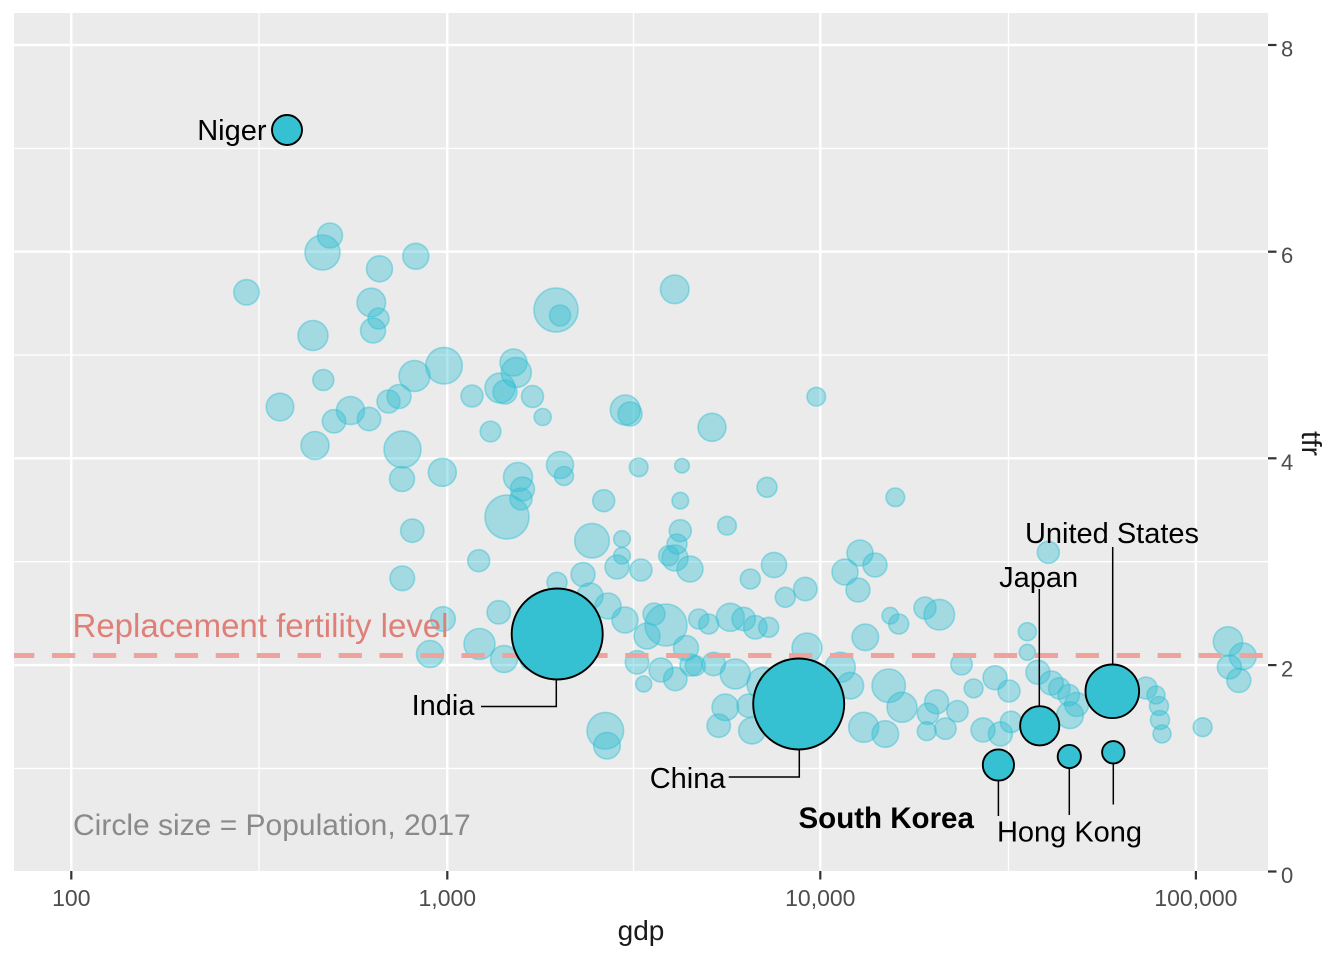 The image size is (1344, 960). I want to click on svg-text: China, so click(688, 779).